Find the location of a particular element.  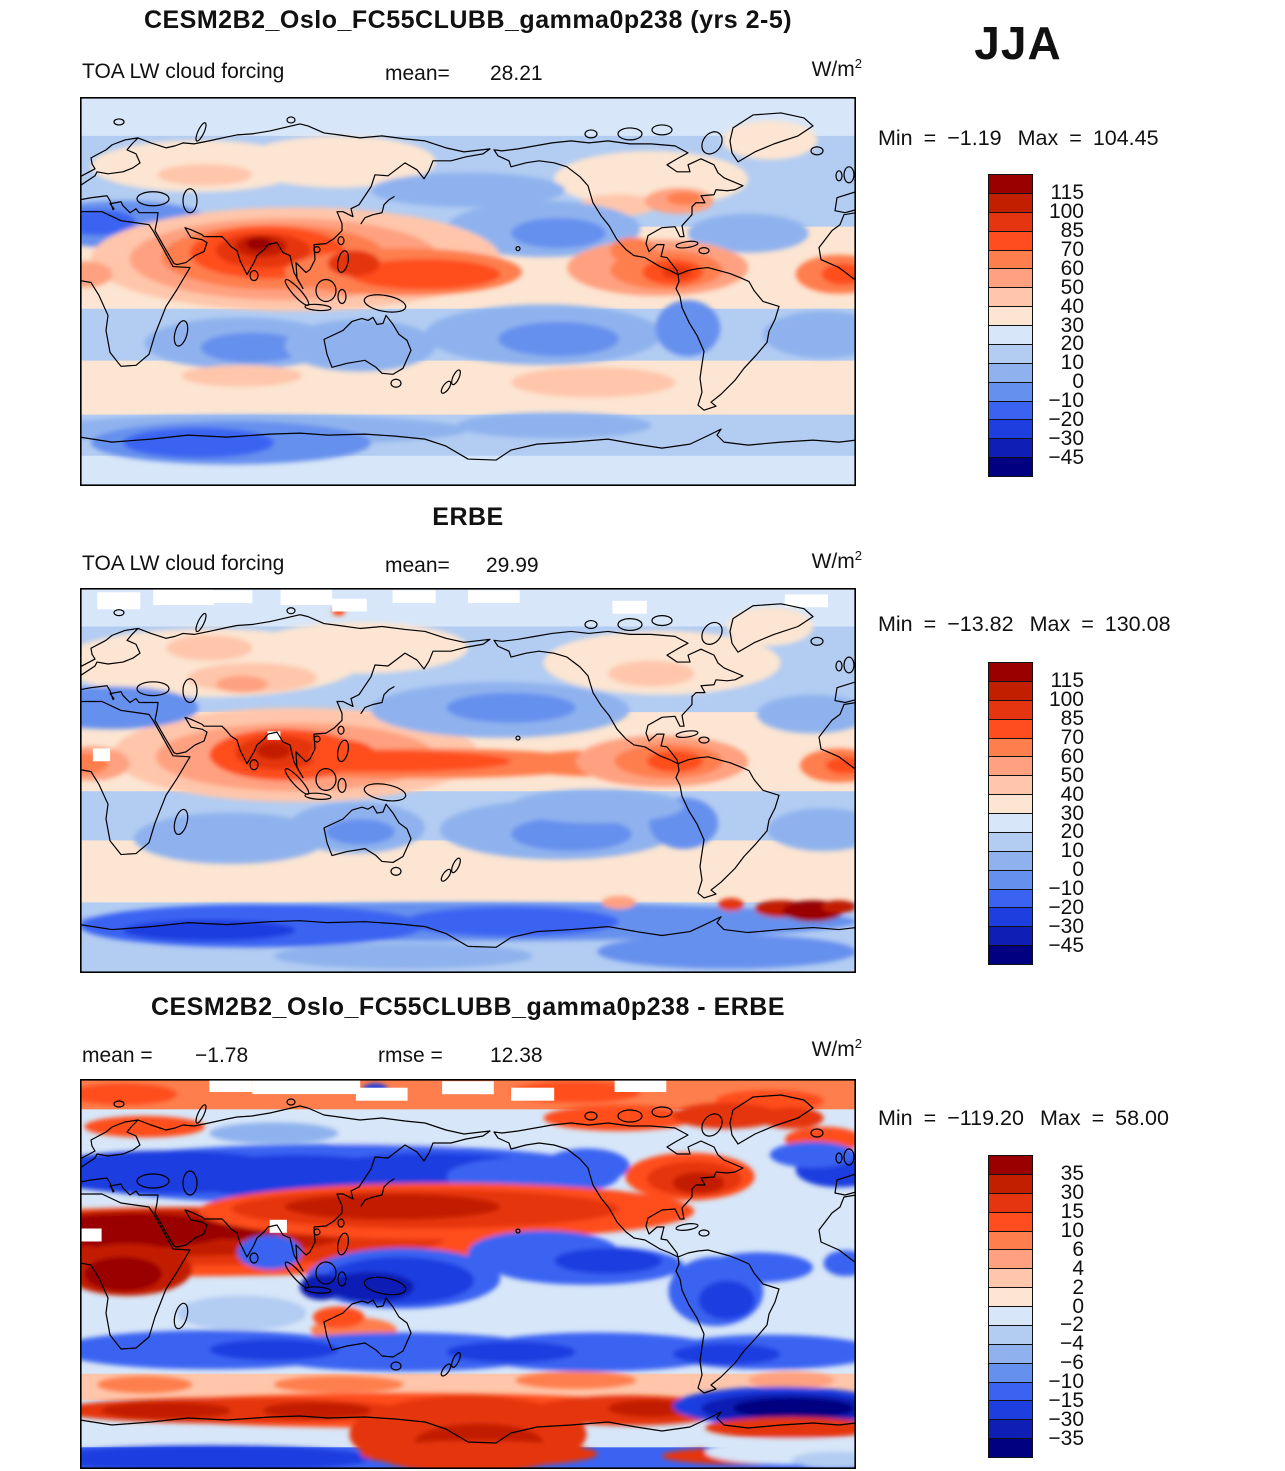

colorbar-diff is located at coordinates (1010, 1306).